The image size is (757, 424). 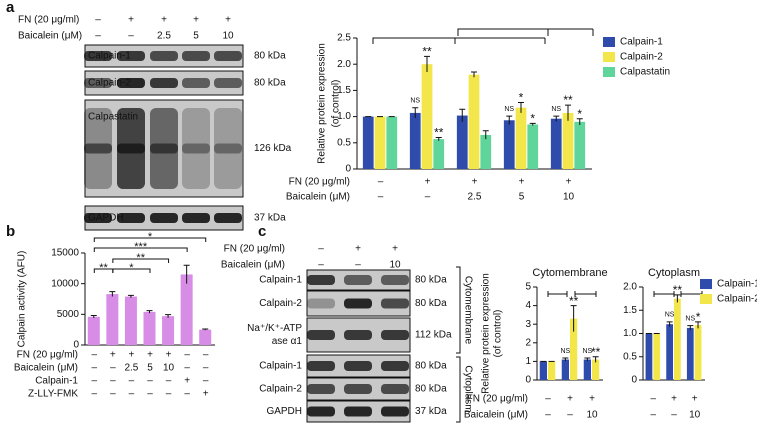 What do you see at coordinates (645, 72) in the screenshot?
I see `legend-label: Calpastatin` at bounding box center [645, 72].